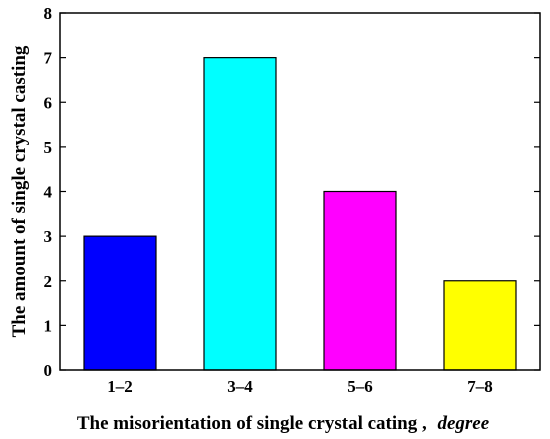 The height and width of the screenshot is (439, 550). Describe the element at coordinates (48, 192) in the screenshot. I see `y-tick-label: 4` at that location.